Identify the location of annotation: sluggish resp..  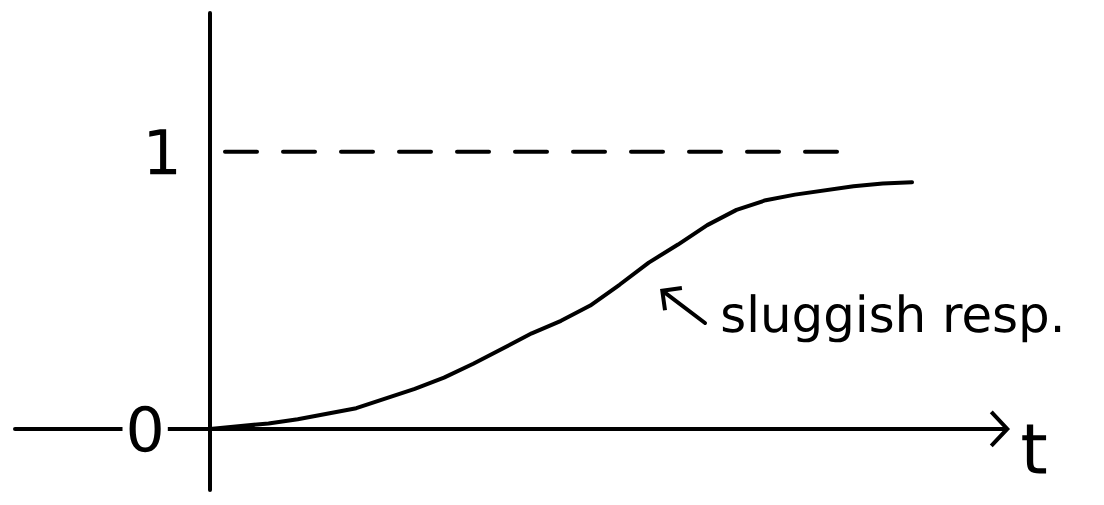
(891, 318).